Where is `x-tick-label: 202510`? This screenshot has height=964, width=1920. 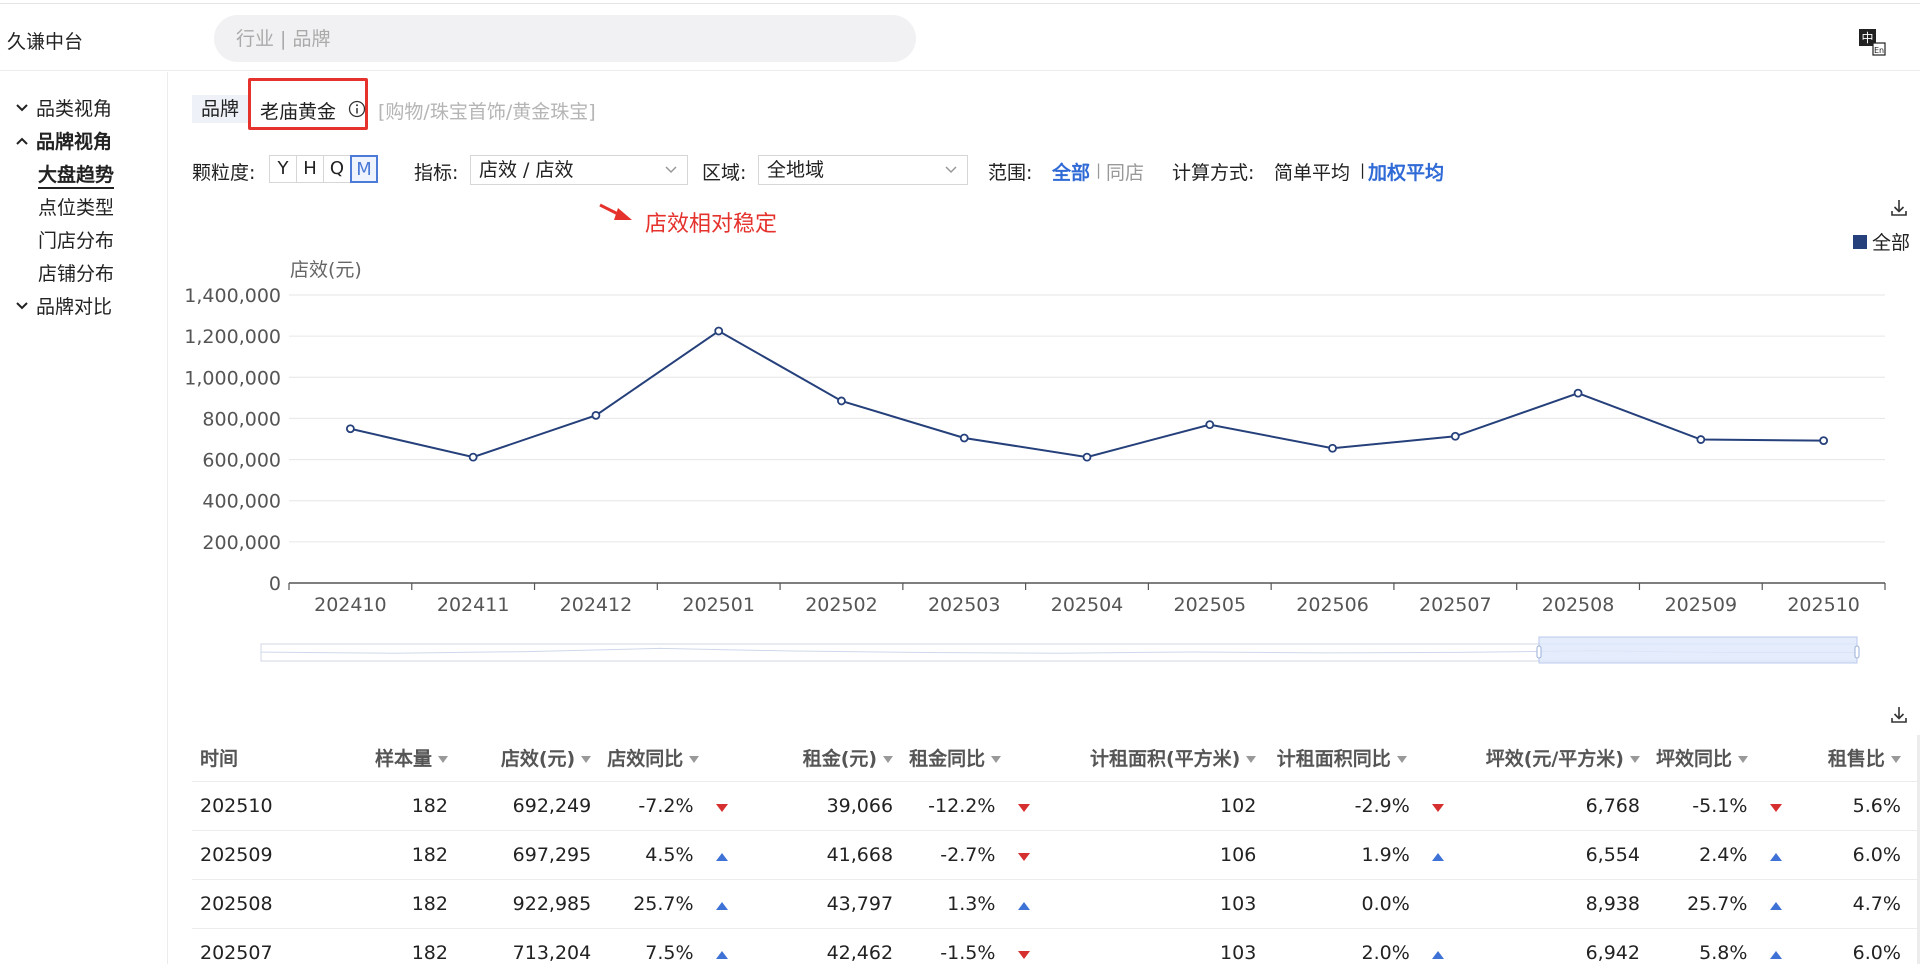 x-tick-label: 202510 is located at coordinates (1823, 605).